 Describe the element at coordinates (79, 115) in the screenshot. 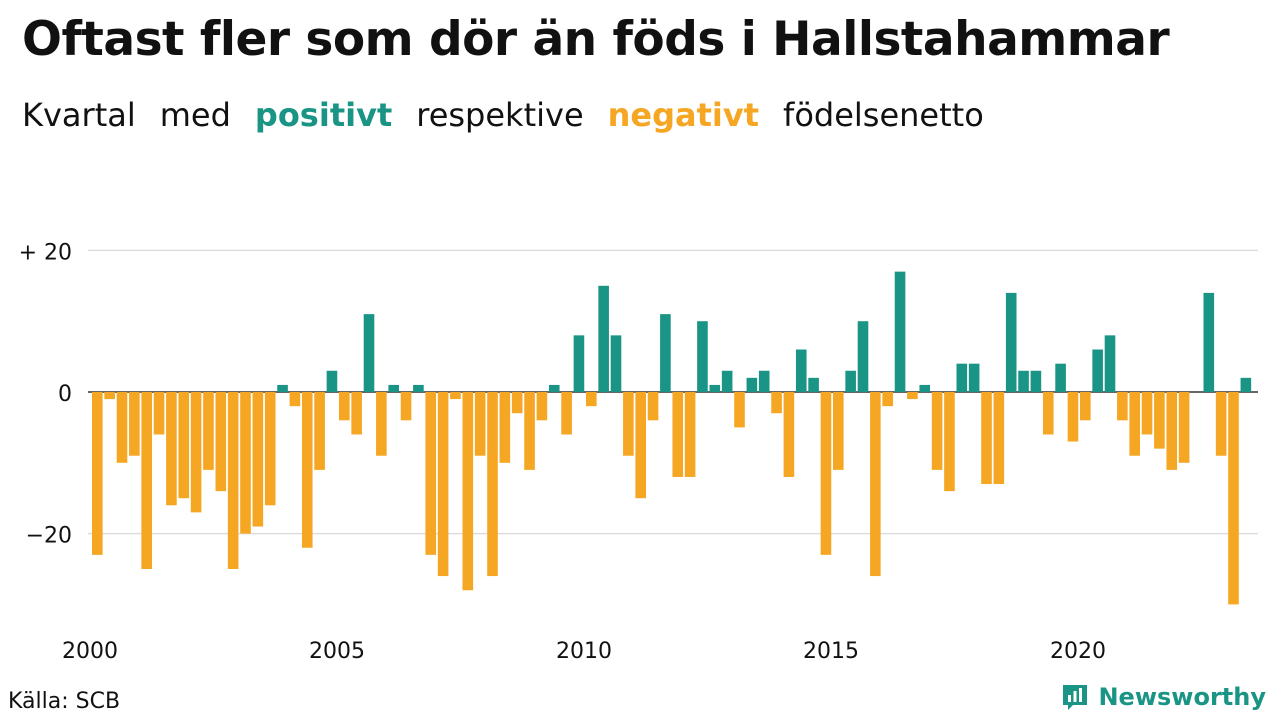

I see `subtitle-word-quarters: Kvartal` at that location.